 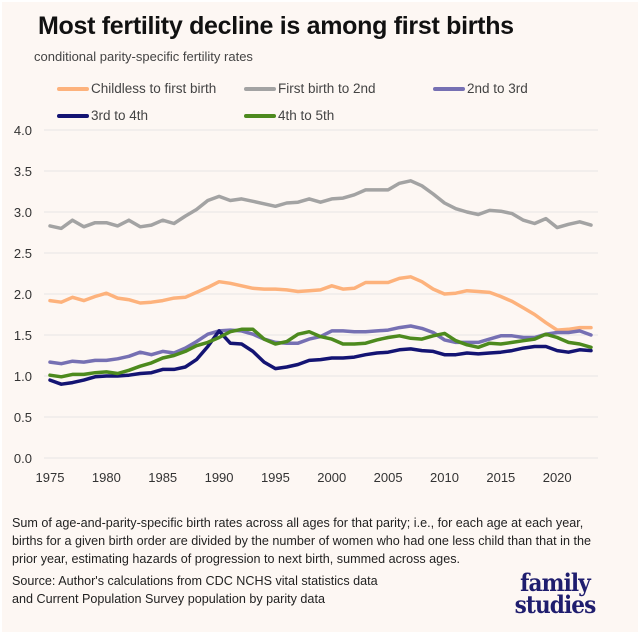 What do you see at coordinates (320, 303) in the screenshot?
I see `series-line-childless-to-first-birth` at bounding box center [320, 303].